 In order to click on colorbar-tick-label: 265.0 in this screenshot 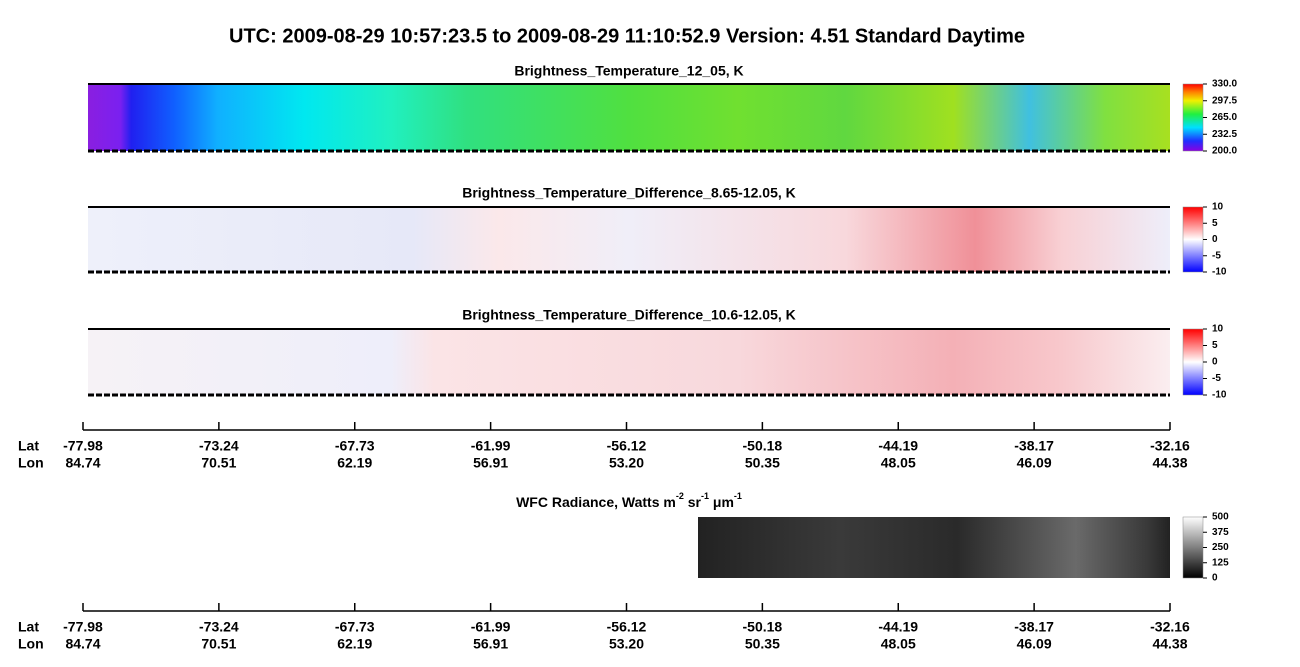, I will do `click(1224, 117)`.